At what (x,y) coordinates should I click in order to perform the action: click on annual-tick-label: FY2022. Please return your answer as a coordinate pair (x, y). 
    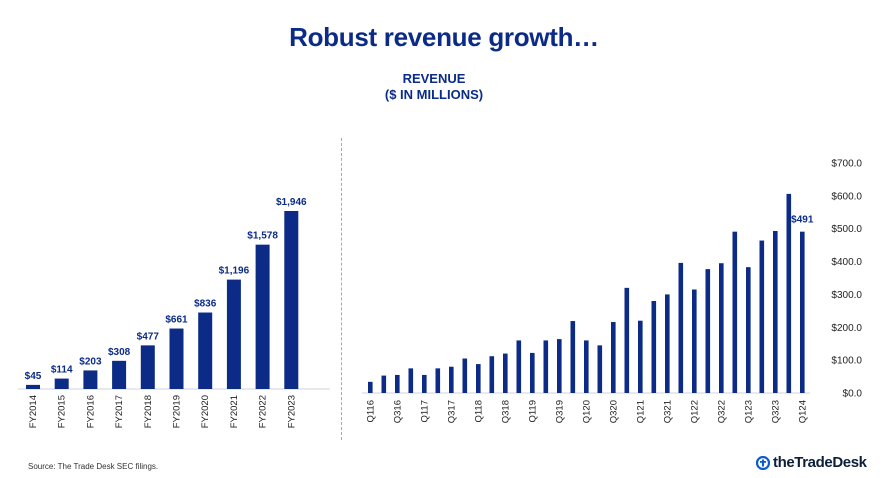
    Looking at the image, I should click on (263, 411).